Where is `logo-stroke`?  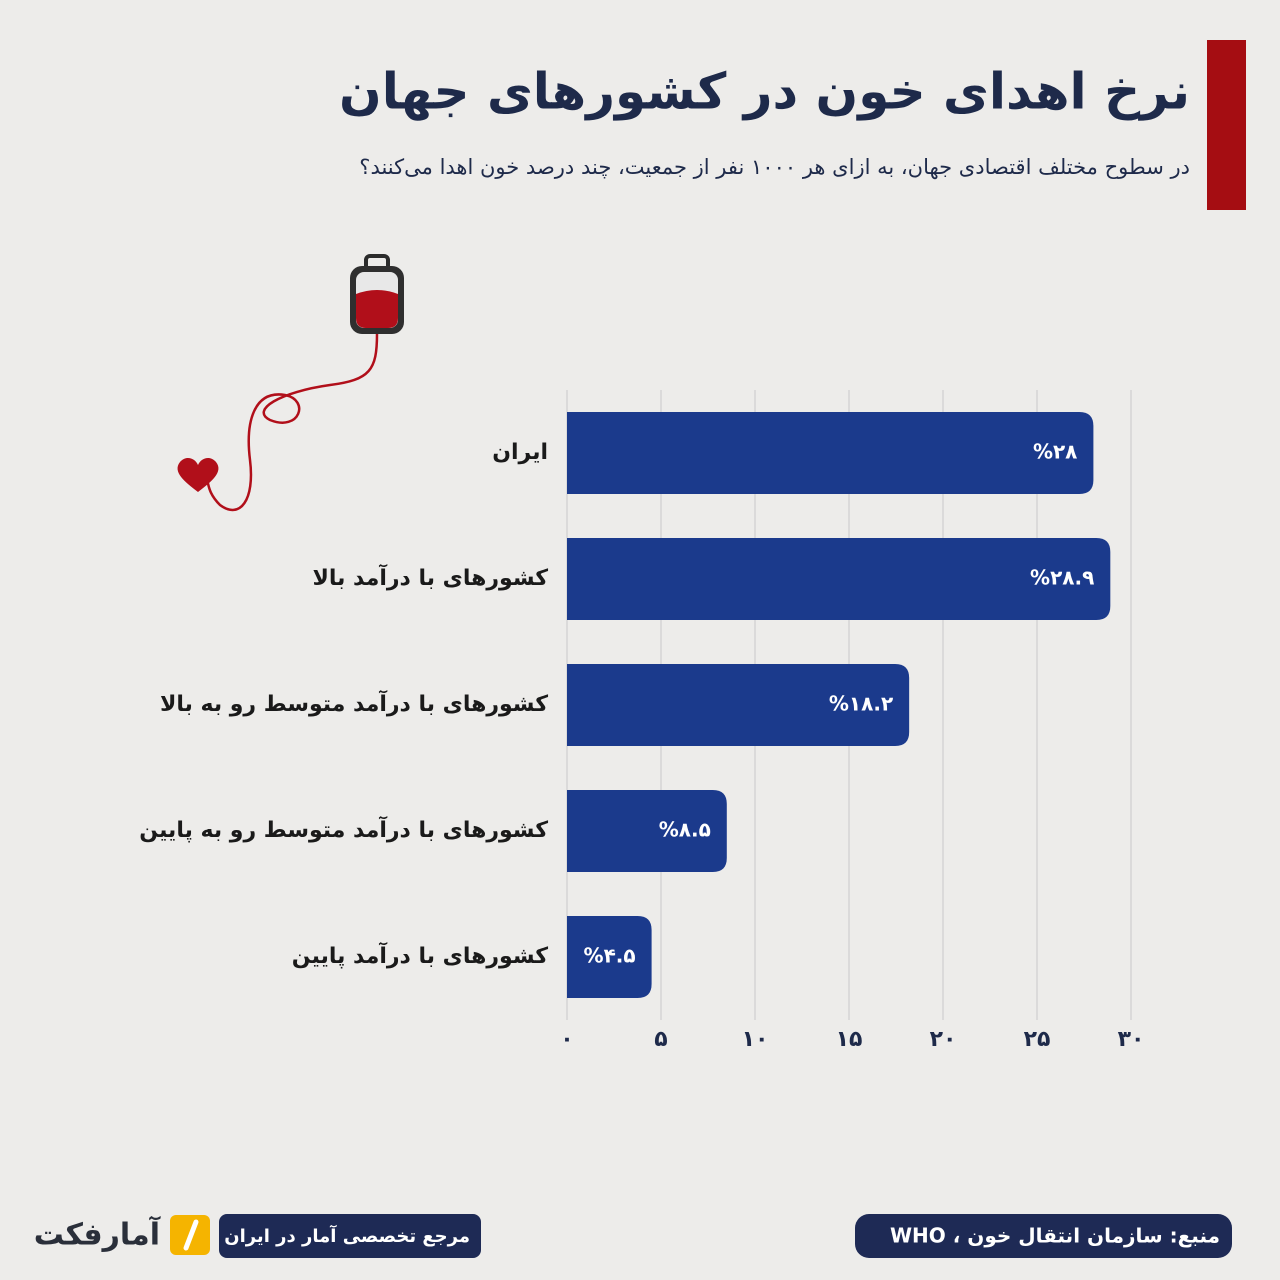
logo-stroke is located at coordinates (191, 1235).